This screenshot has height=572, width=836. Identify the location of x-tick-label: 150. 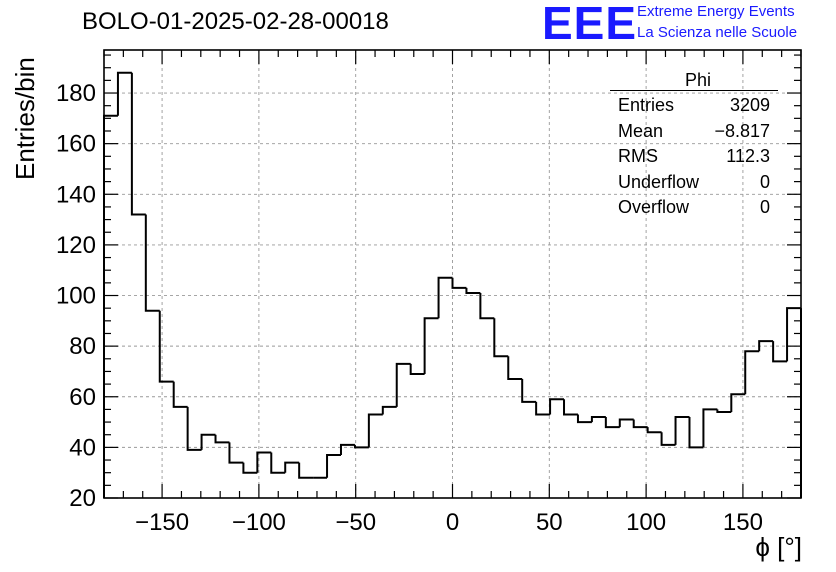
(743, 522).